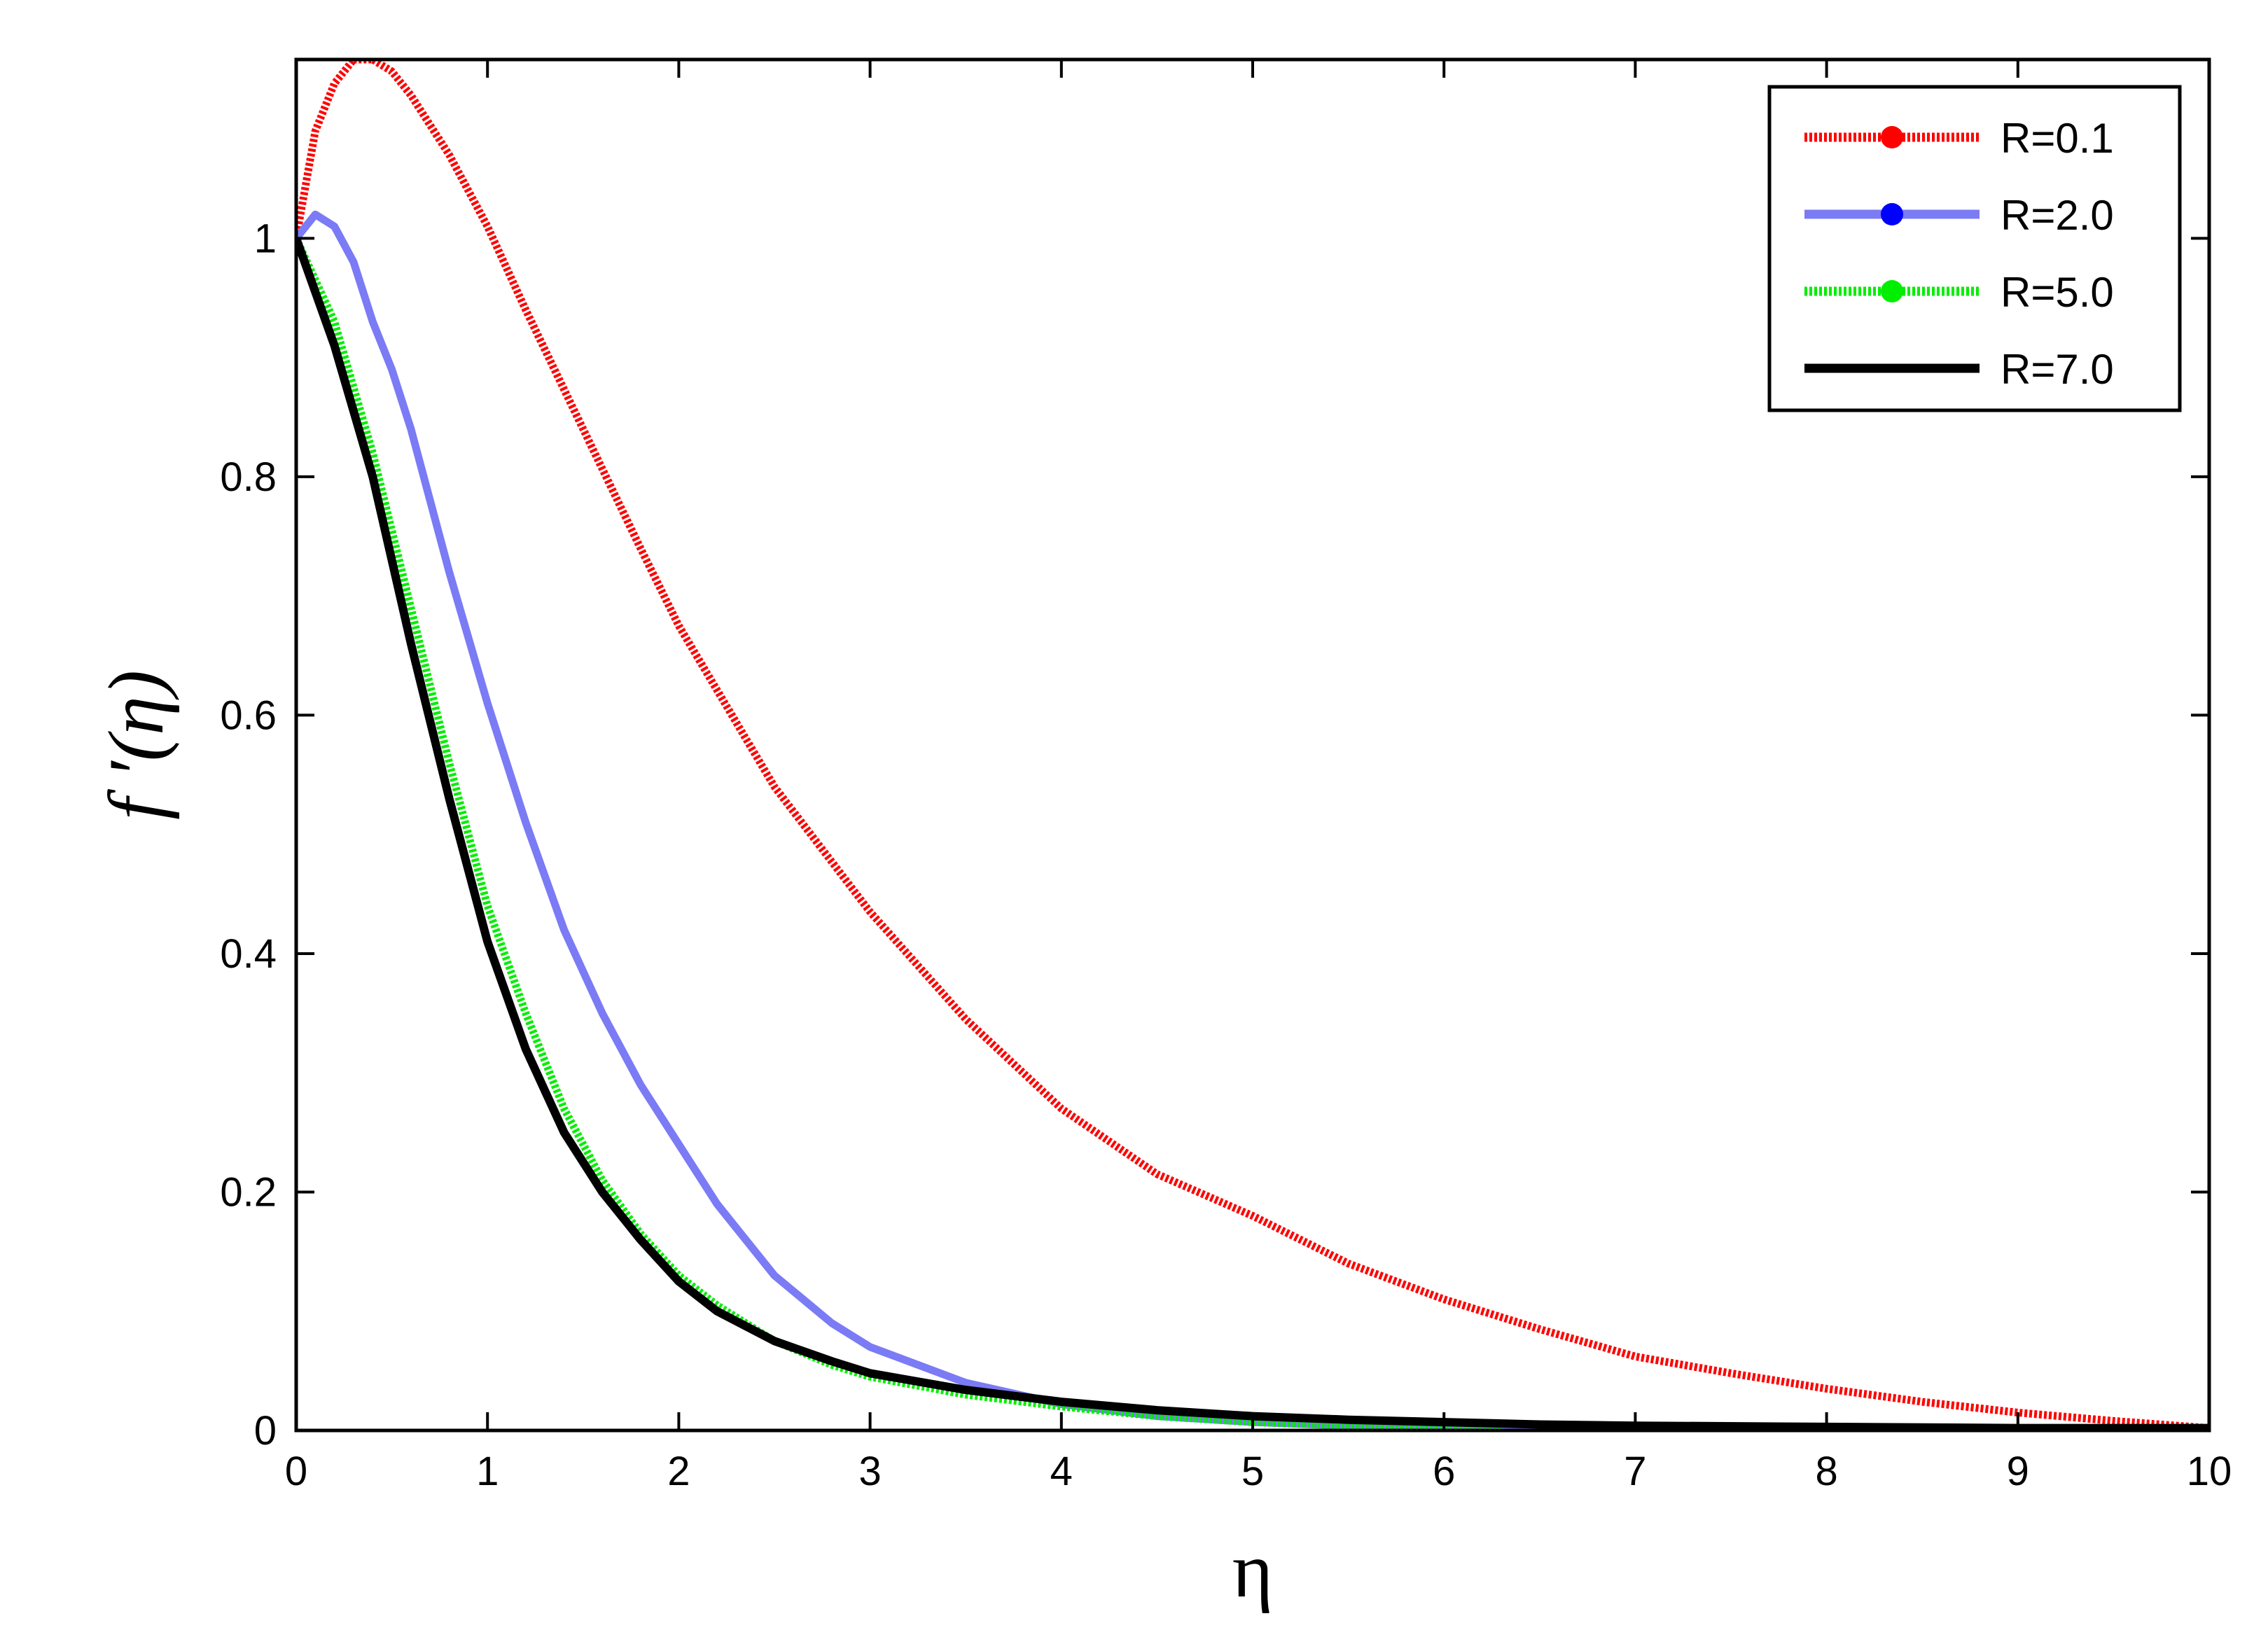 This screenshot has height=1644, width=2268. Describe the element at coordinates (296, 1471) in the screenshot. I see `x-tick-label: 0` at that location.